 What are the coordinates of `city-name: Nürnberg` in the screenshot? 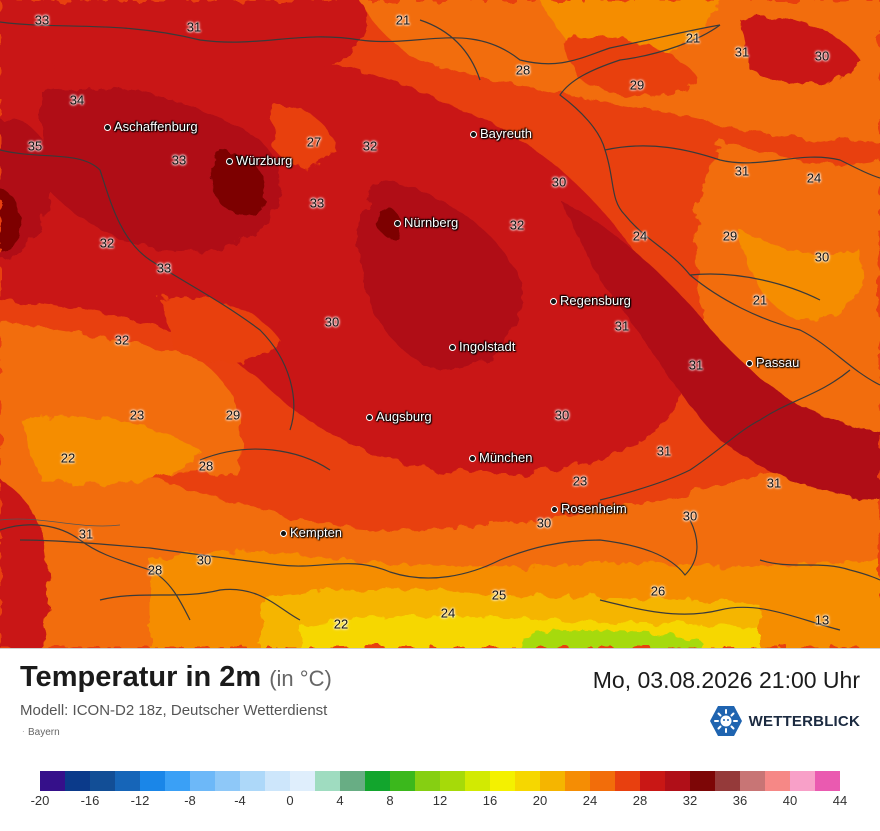 It's located at (431, 222).